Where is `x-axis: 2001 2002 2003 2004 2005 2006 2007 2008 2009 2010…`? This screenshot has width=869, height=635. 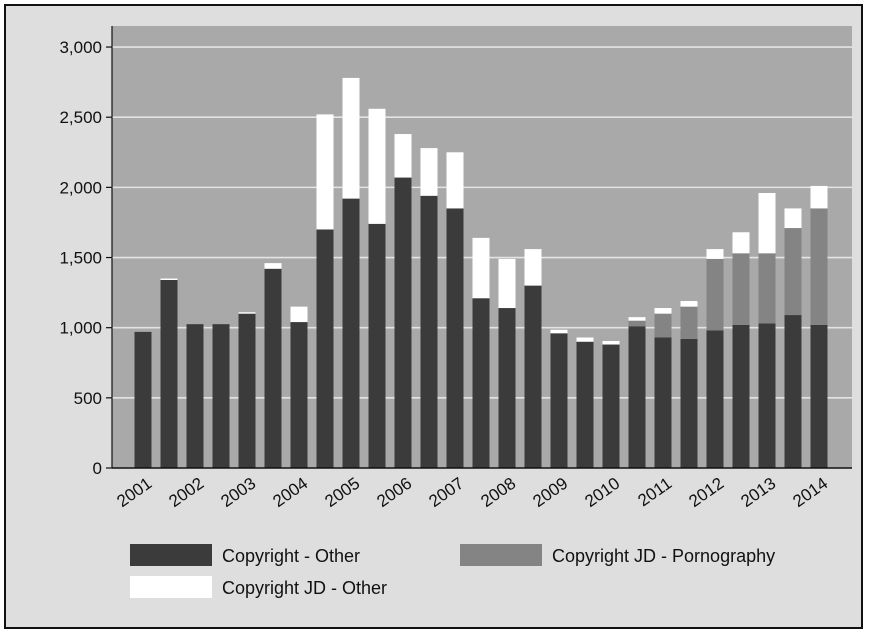 x-axis: 2001 2002 2003 2004 2005 2006 2007 2008 2009 2010… is located at coordinates (482, 489).